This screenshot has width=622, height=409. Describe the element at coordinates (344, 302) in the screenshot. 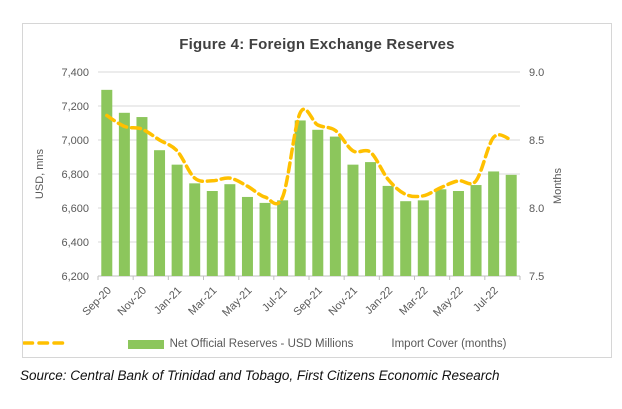

I see `svg-text: Nov-21` at that location.